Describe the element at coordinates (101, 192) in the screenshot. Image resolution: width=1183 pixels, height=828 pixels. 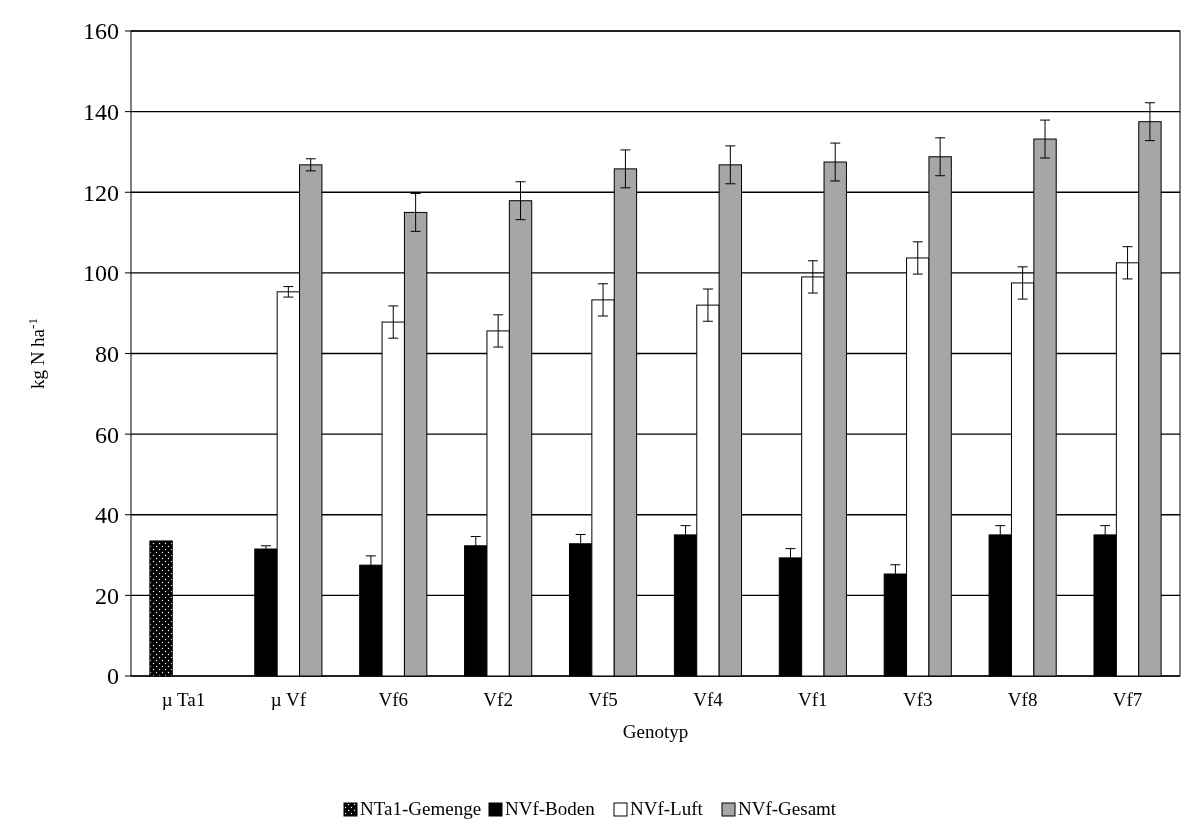
I see `y-tick-label: 120` at that location.